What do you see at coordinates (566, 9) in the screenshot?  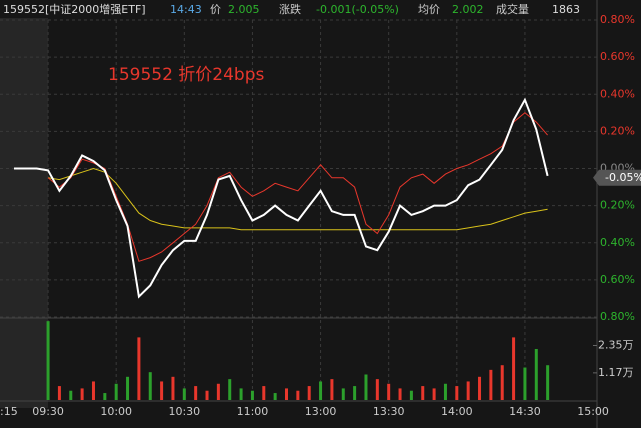 I see `volume: 1863` at bounding box center [566, 9].